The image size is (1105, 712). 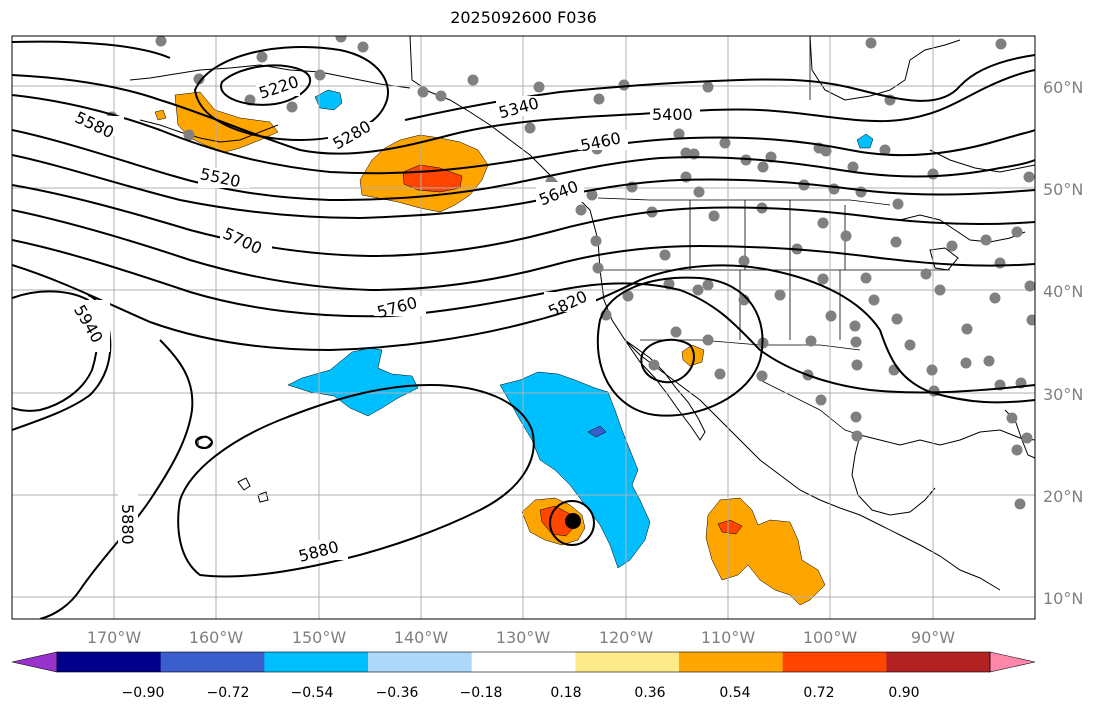 What do you see at coordinates (575, 470) in the screenshot?
I see `blue-fill-baja-offshore` at bounding box center [575, 470].